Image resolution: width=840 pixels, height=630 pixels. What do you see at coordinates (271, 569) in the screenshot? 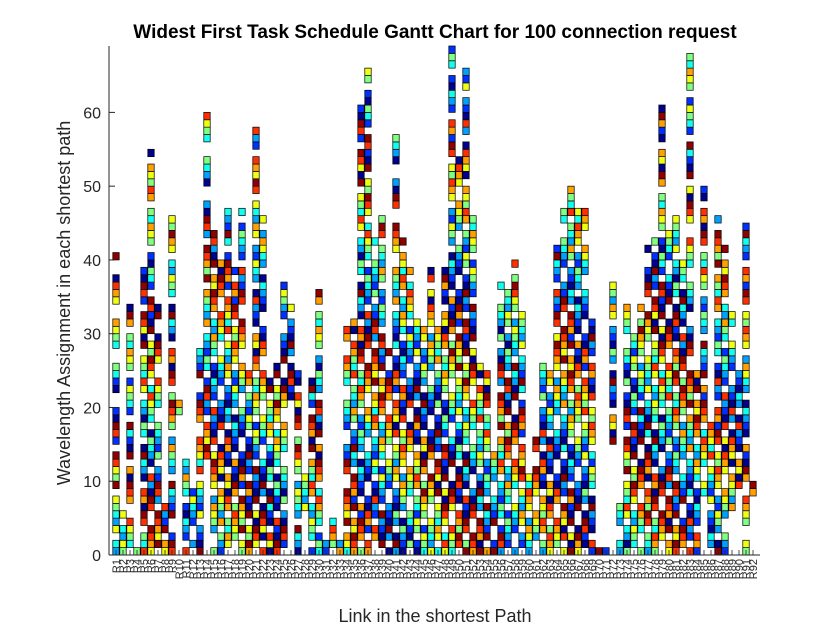
I see `x-tick-label: R23` at bounding box center [271, 569].